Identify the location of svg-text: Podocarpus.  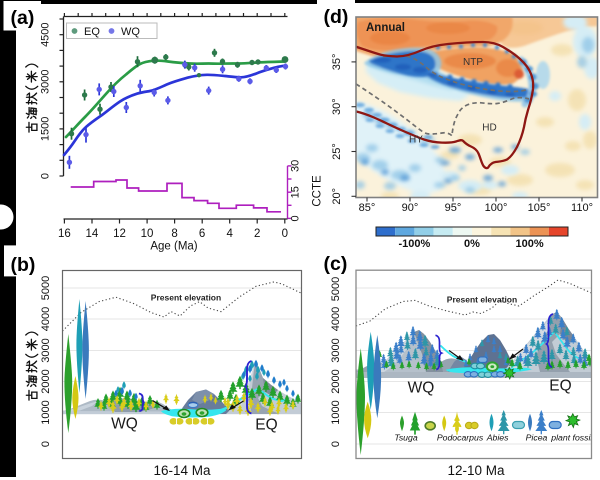
(460, 438).